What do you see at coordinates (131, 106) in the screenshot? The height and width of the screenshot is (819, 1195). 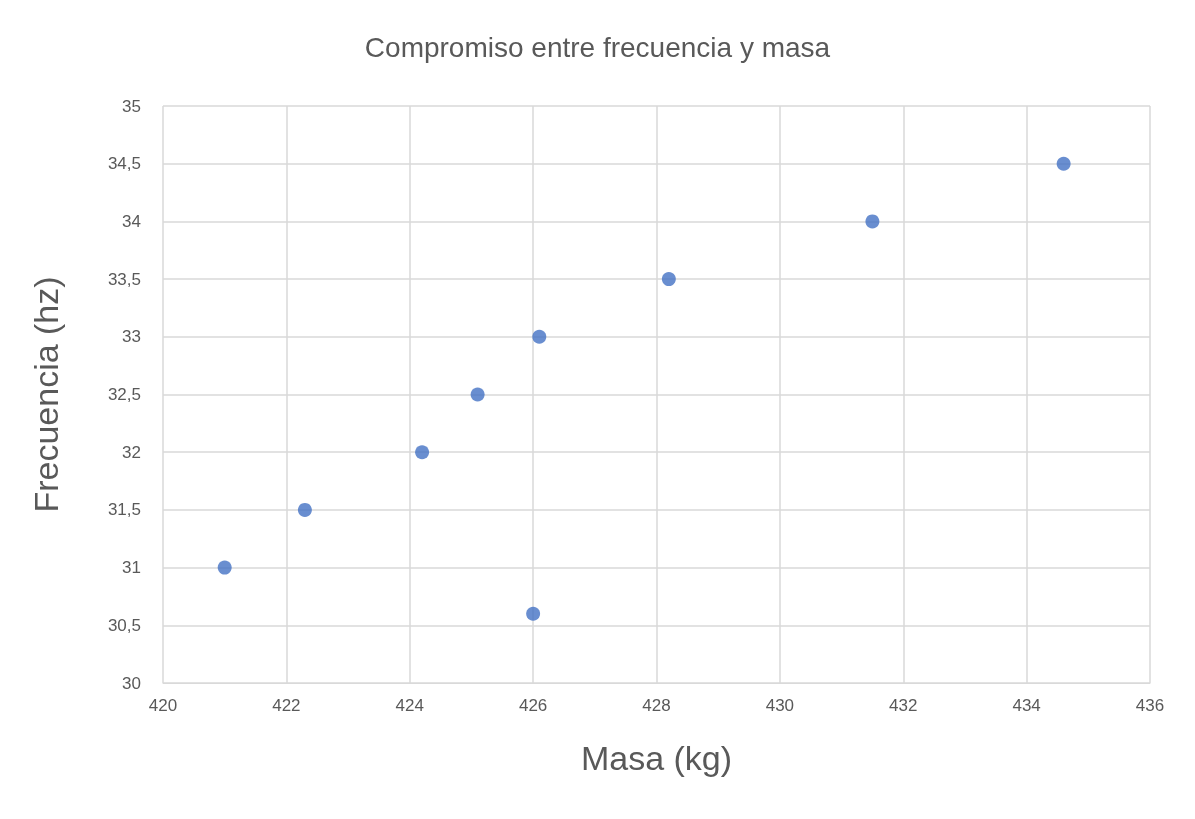 I see `y-tick-label: 35` at bounding box center [131, 106].